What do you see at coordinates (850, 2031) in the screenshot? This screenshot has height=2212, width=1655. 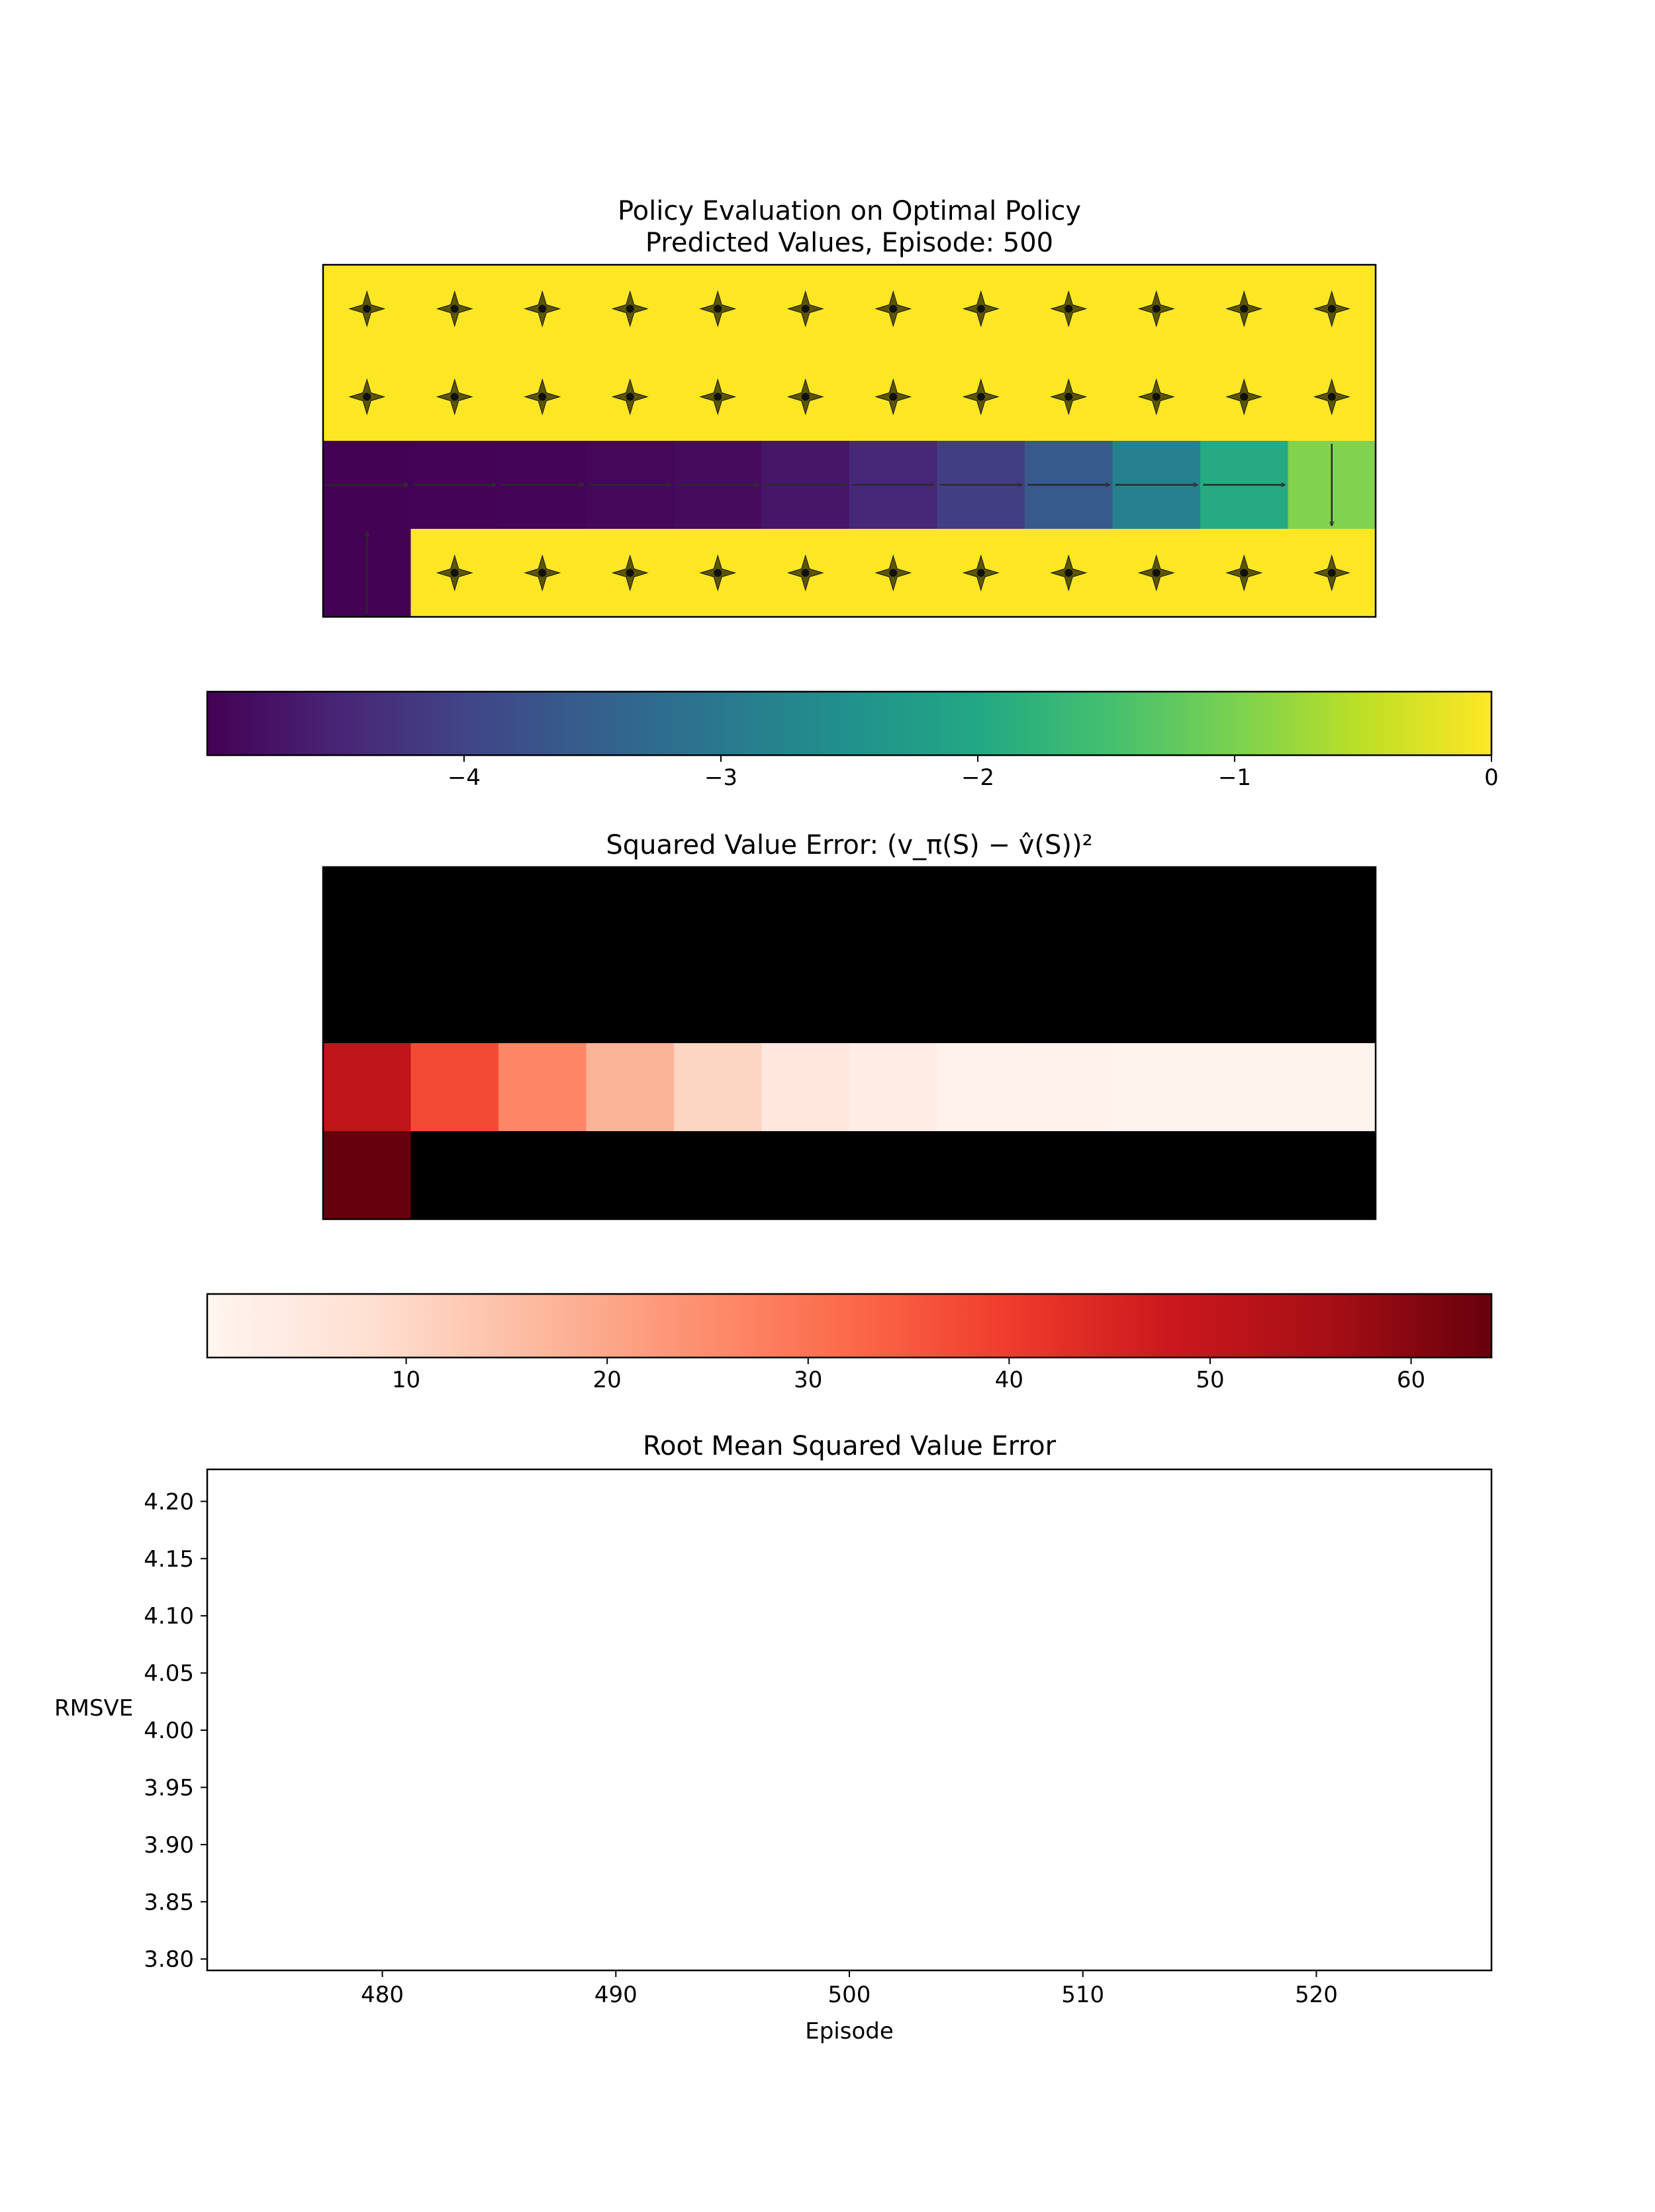 I see `rmsve-xlabel: Episode` at bounding box center [850, 2031].